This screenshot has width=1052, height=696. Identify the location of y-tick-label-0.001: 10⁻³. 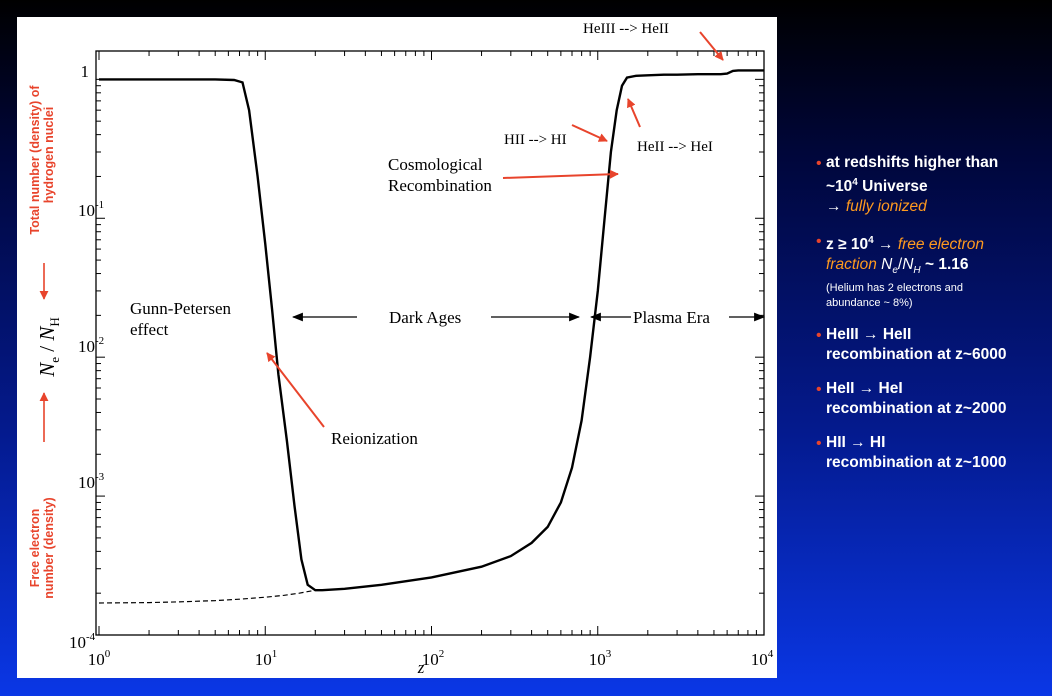
(91, 481).